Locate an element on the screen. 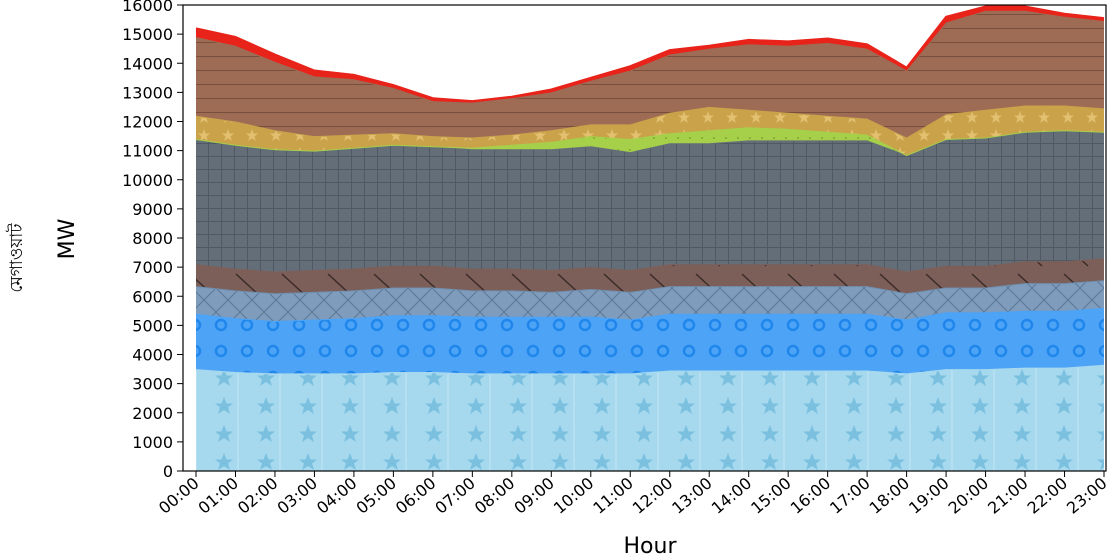 The image size is (1112, 558). y-tick-label: 8000 is located at coordinates (152, 238).